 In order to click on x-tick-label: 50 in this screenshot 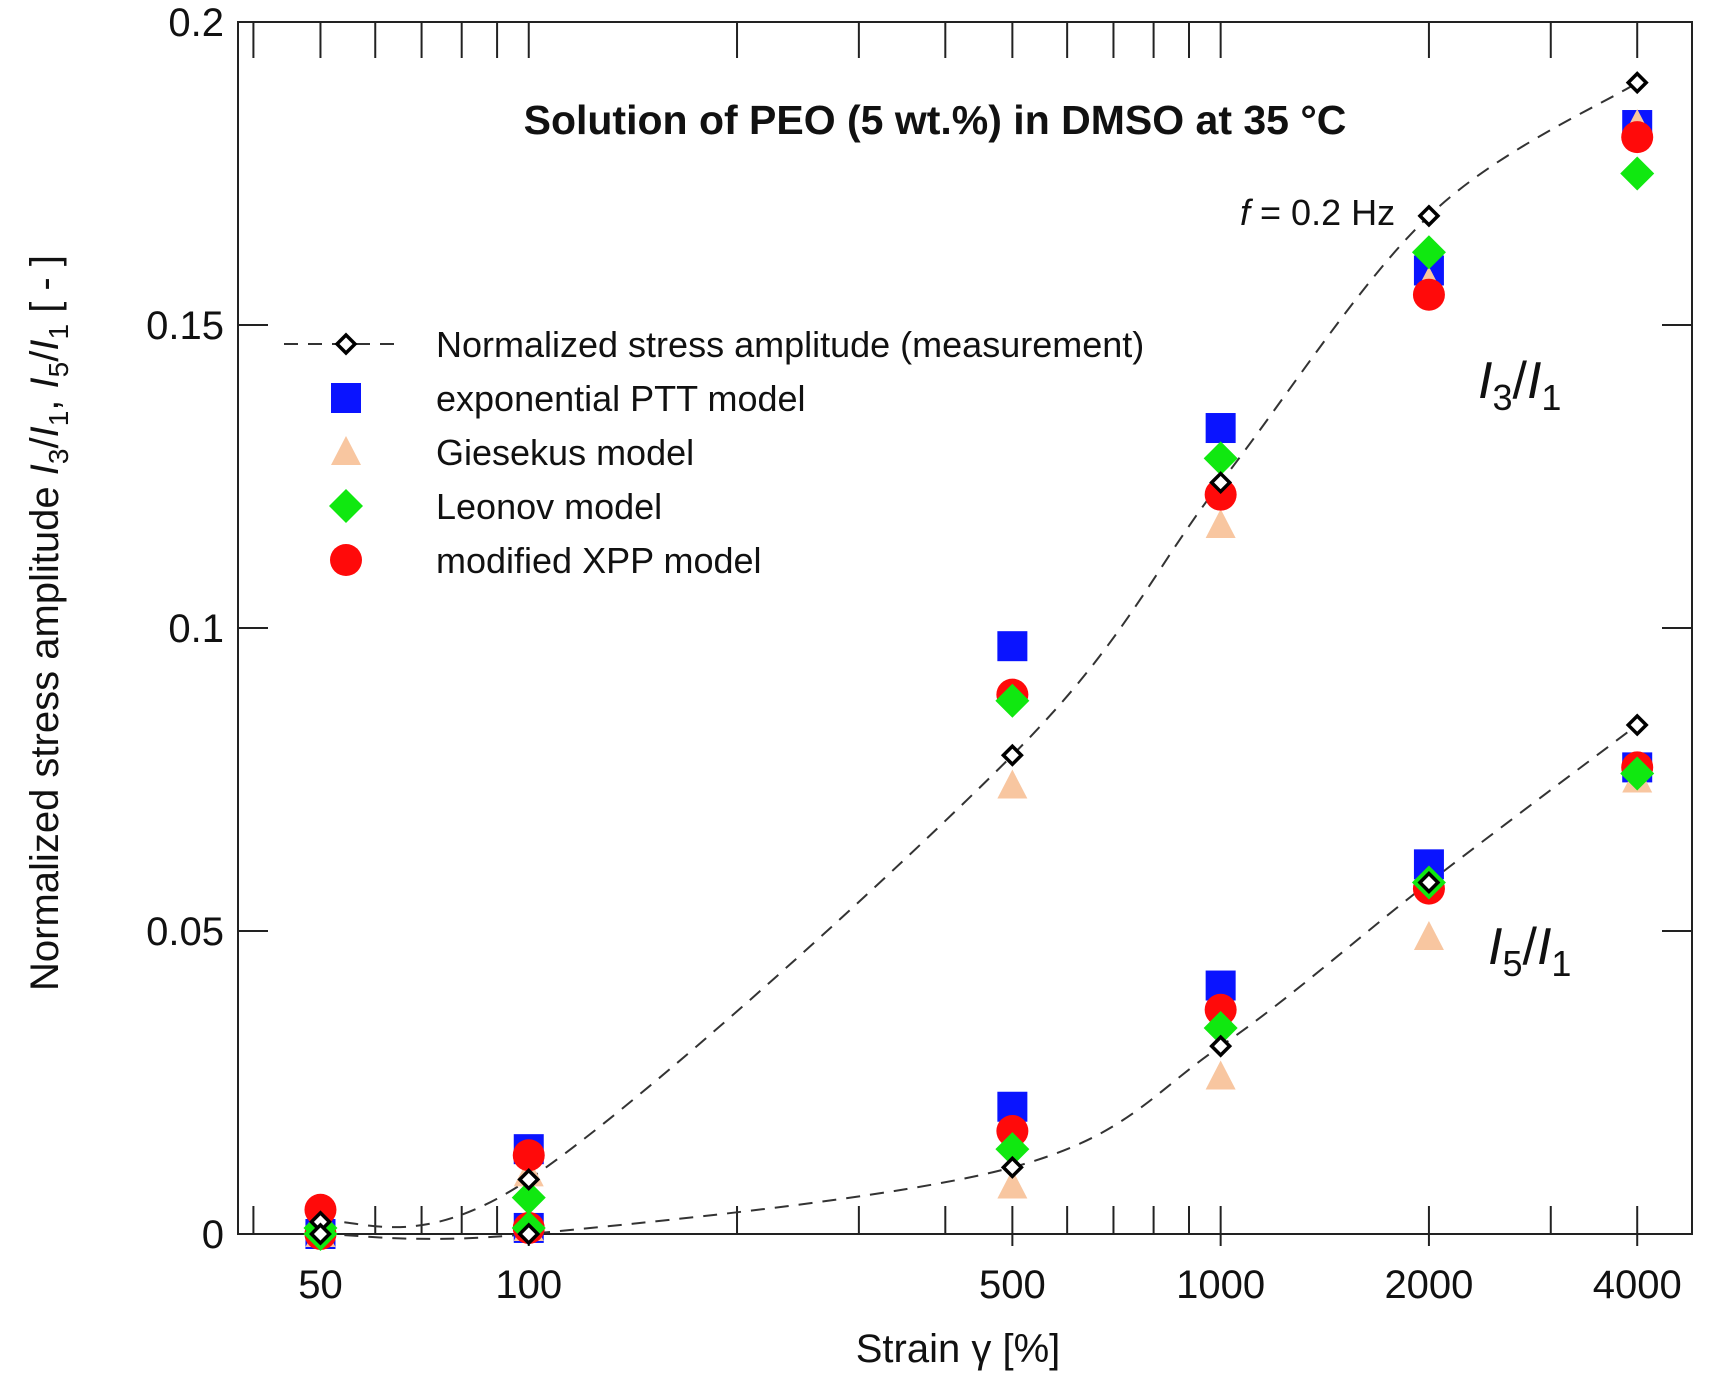, I will do `click(320, 1285)`.